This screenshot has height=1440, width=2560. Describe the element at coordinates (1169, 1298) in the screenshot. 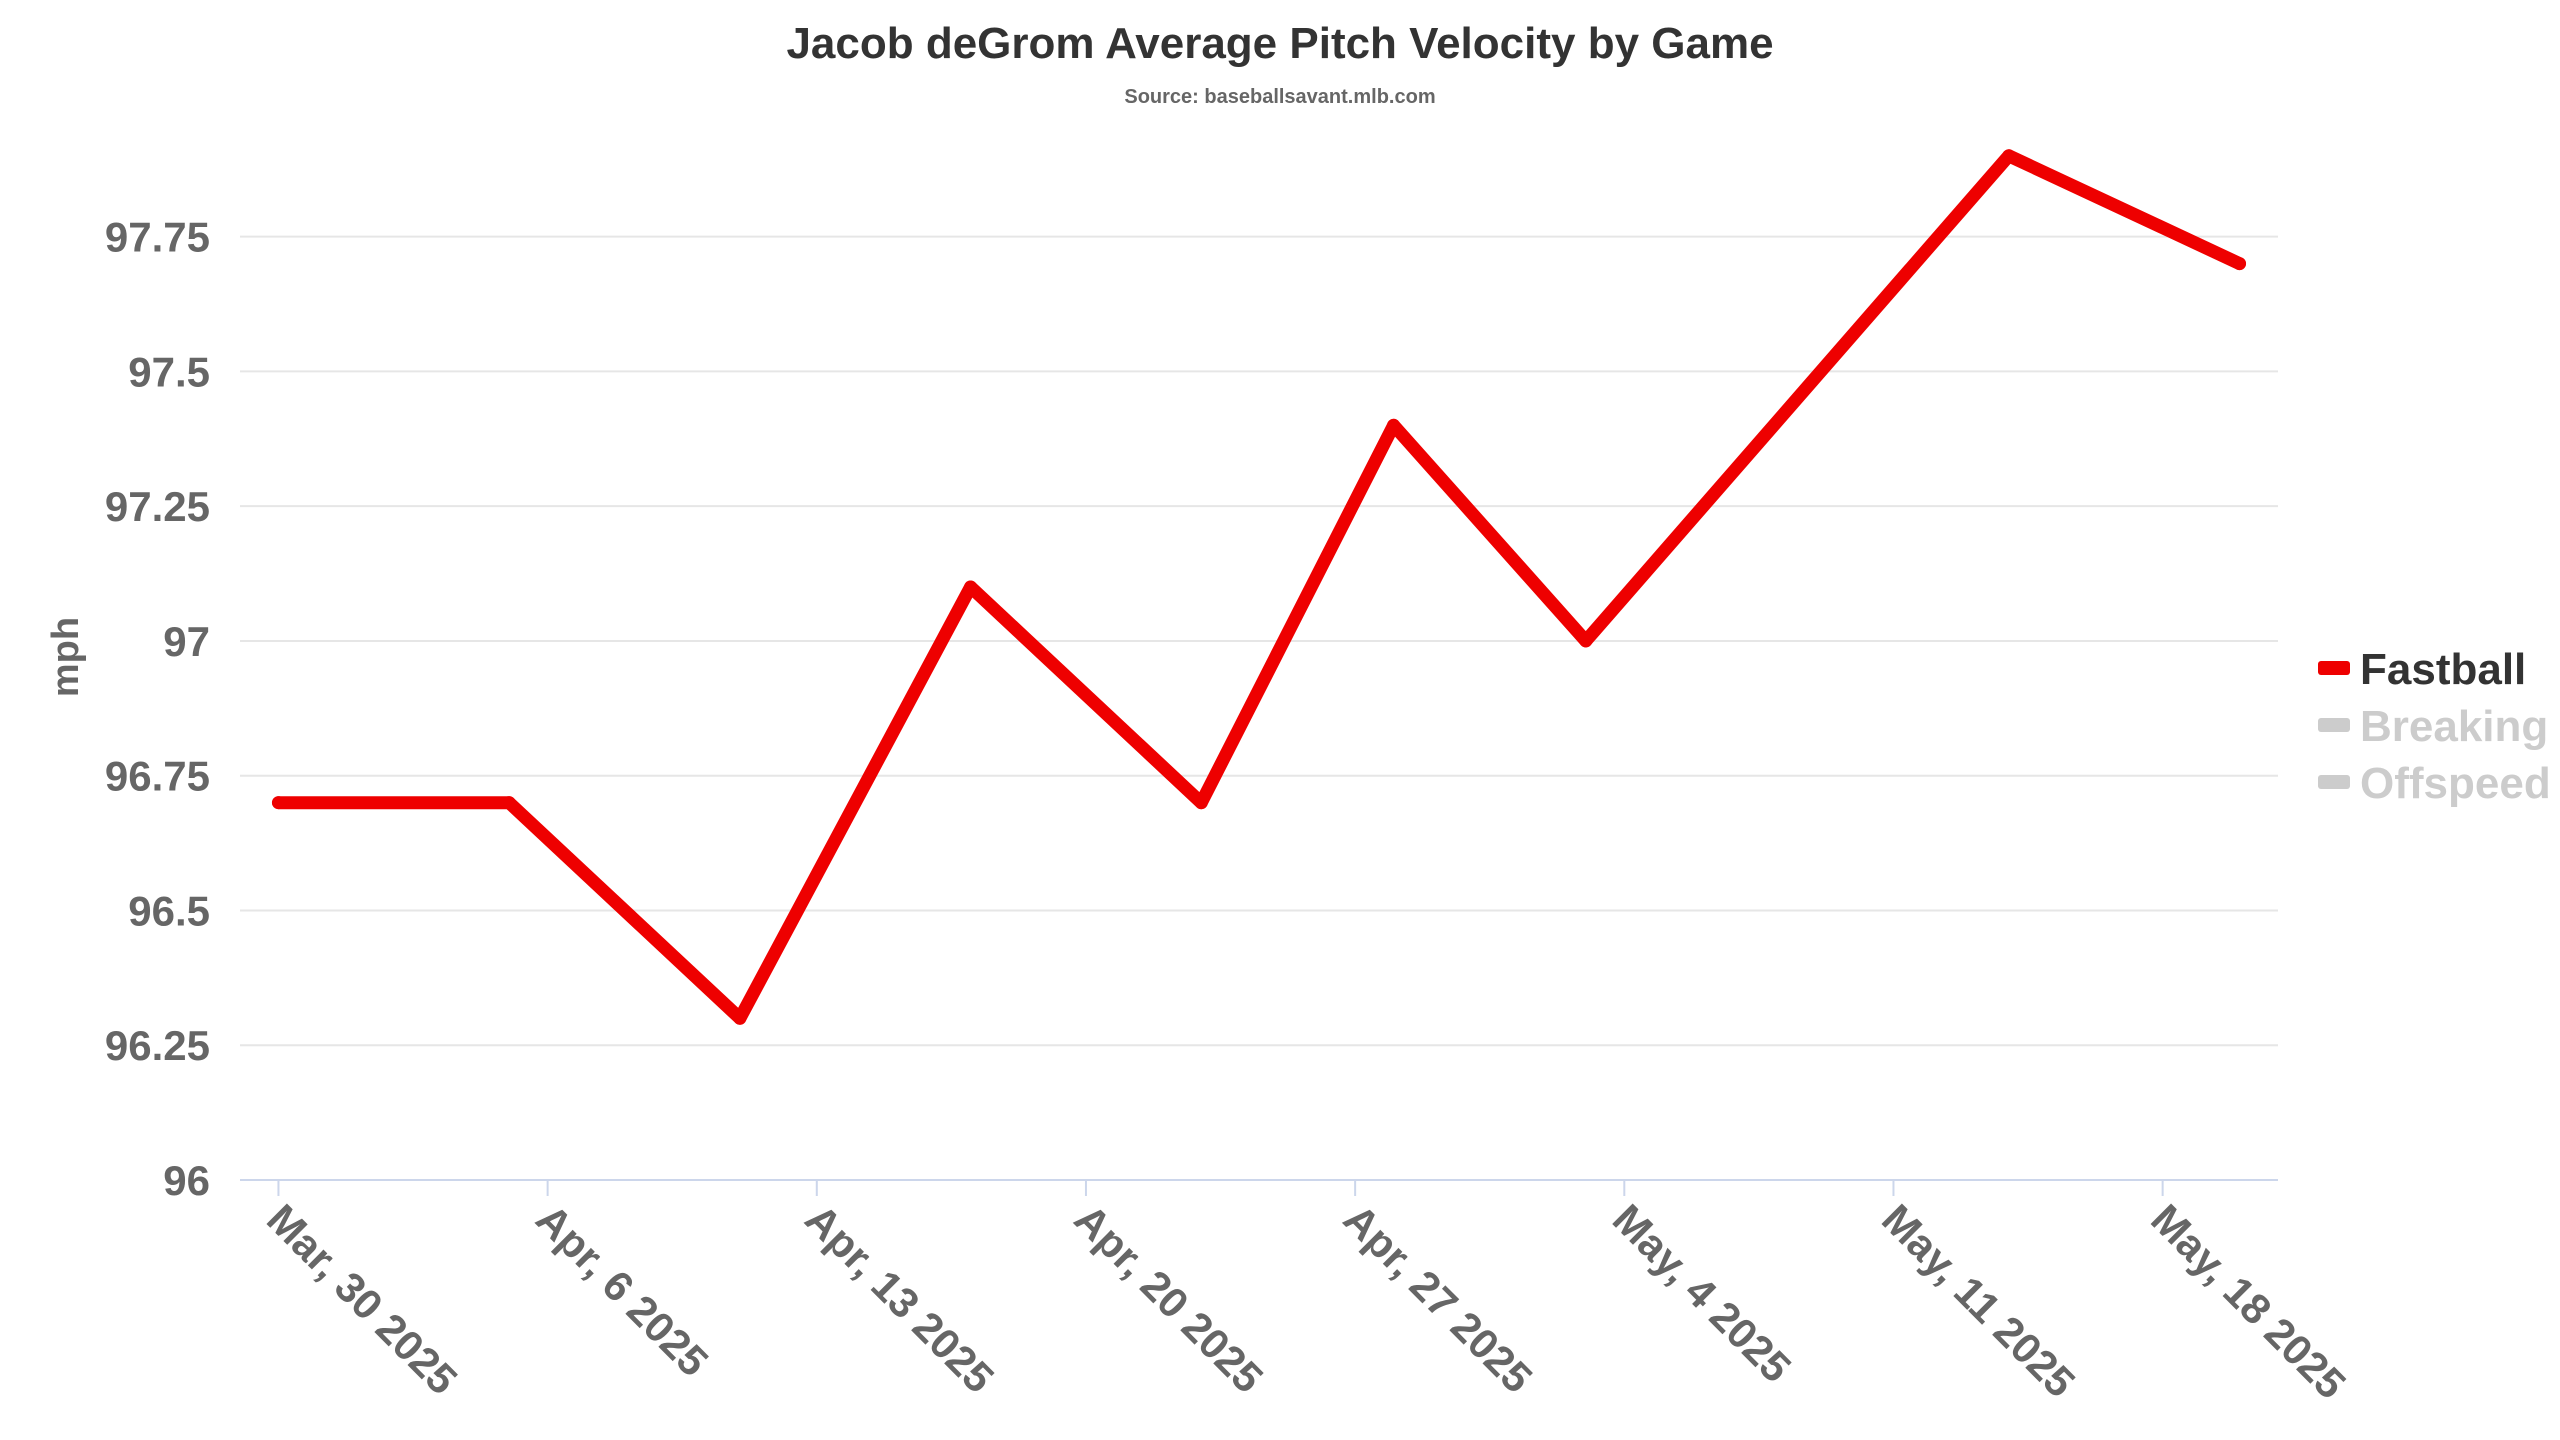

I see `x-tick-label: Apr, 20 2025` at that location.